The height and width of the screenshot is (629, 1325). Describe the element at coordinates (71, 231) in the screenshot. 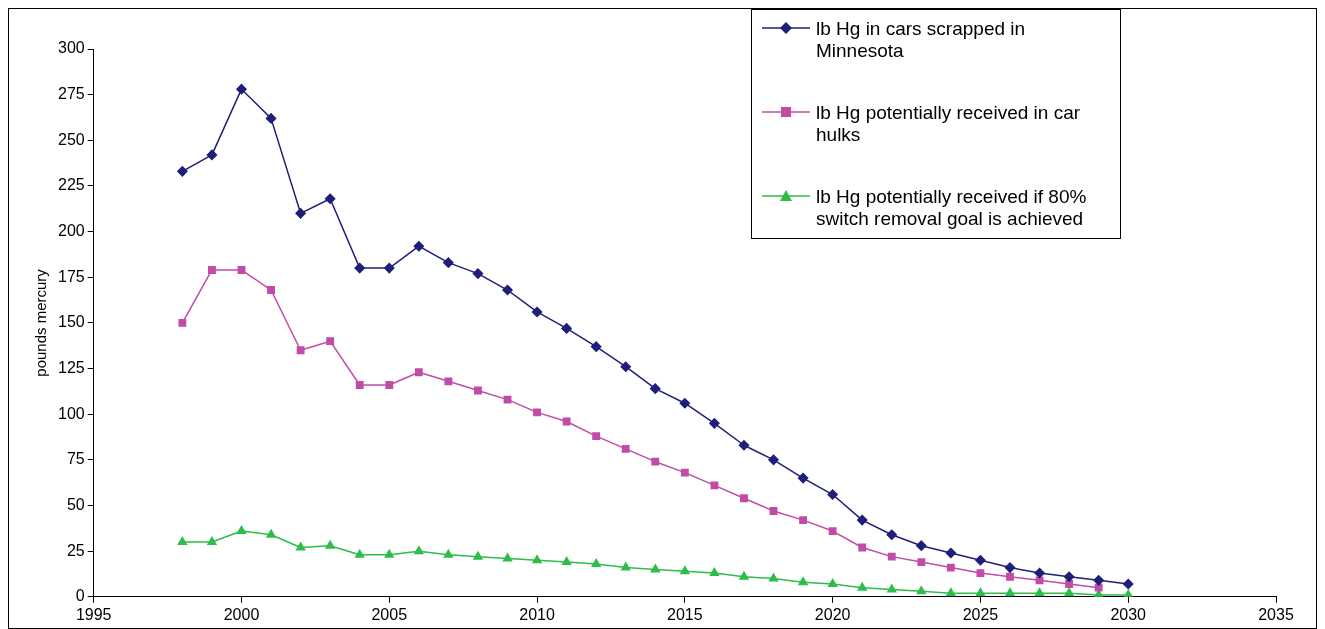

I see `y-tick-label: 200` at that location.